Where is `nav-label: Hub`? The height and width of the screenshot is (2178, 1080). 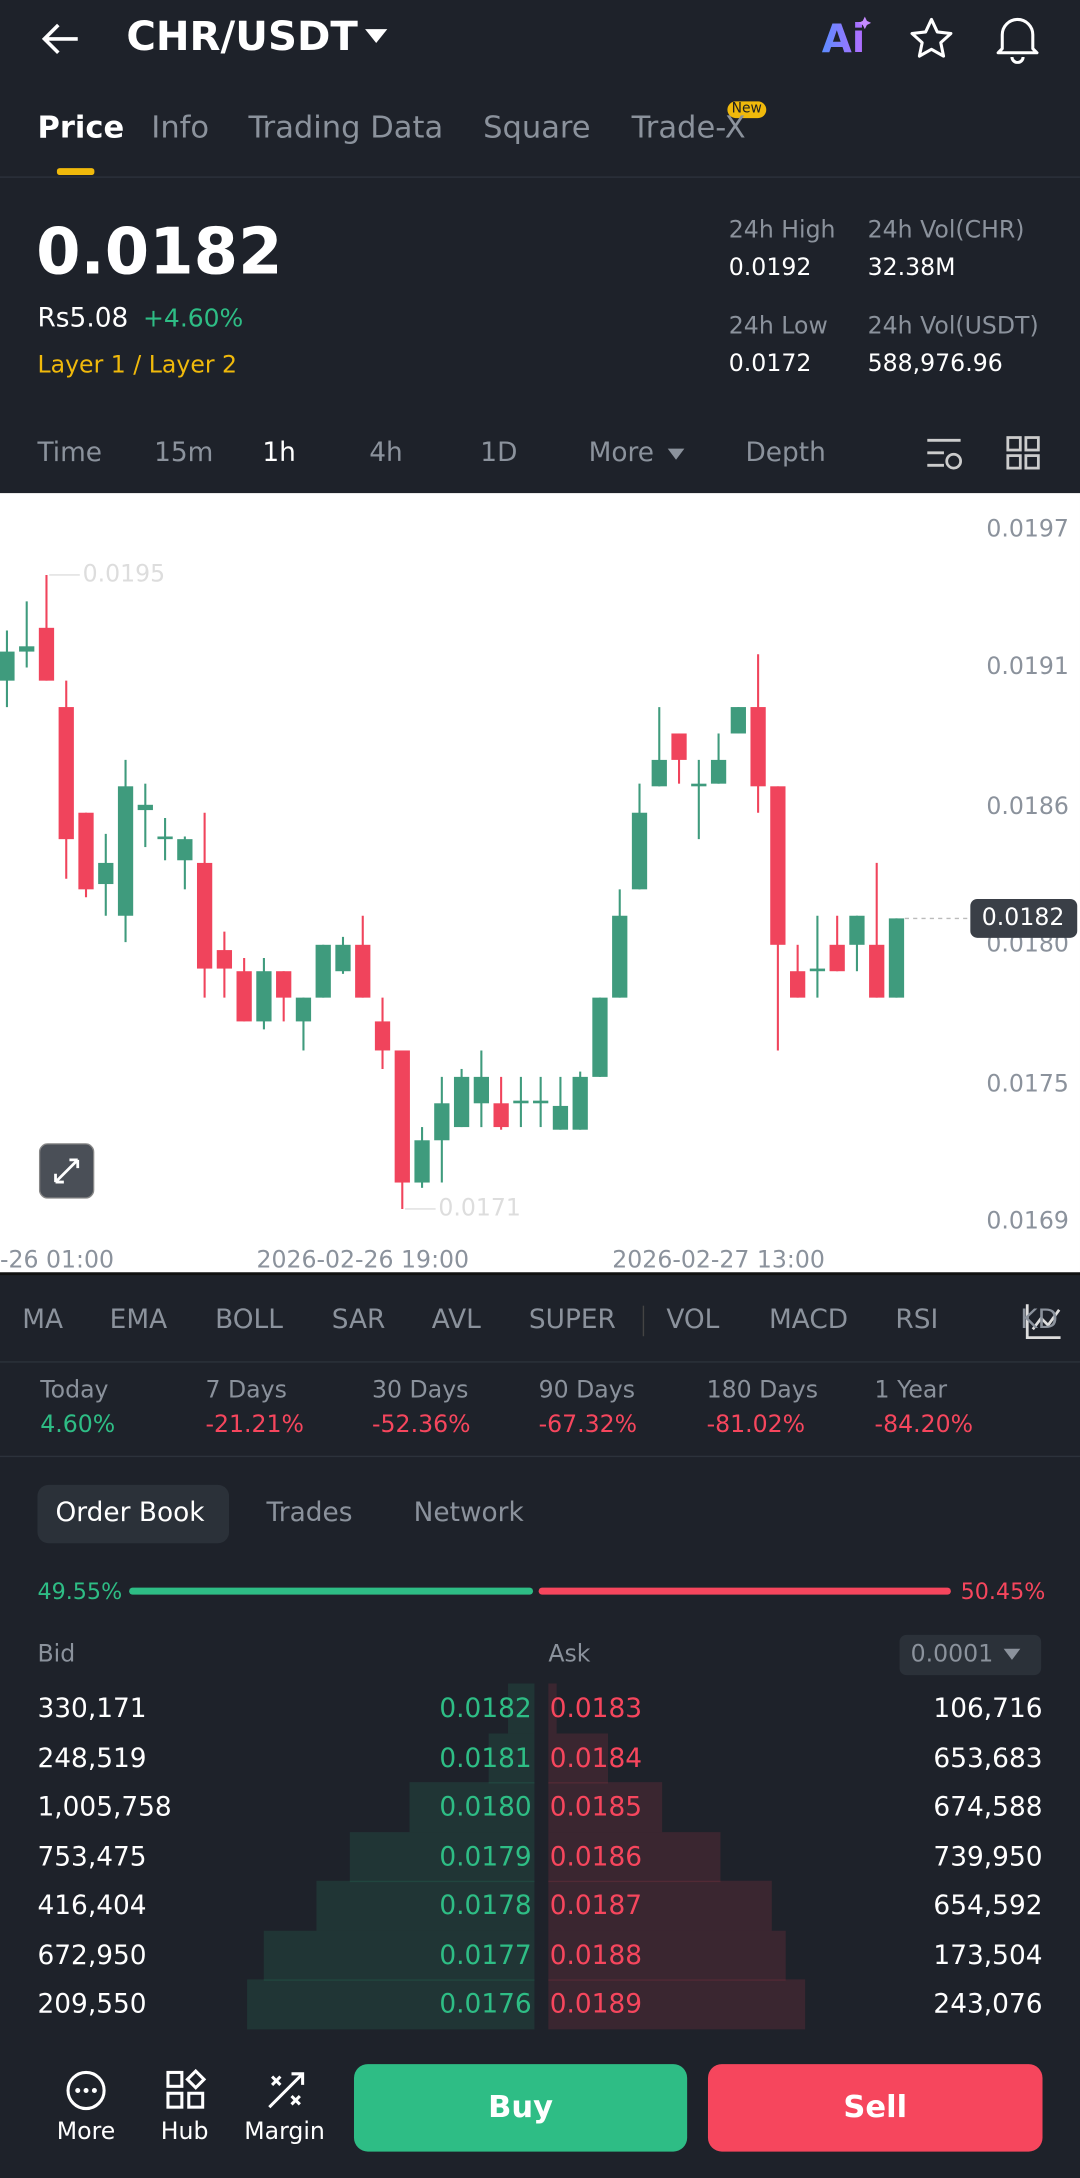
nav-label: Hub is located at coordinates (184, 2132).